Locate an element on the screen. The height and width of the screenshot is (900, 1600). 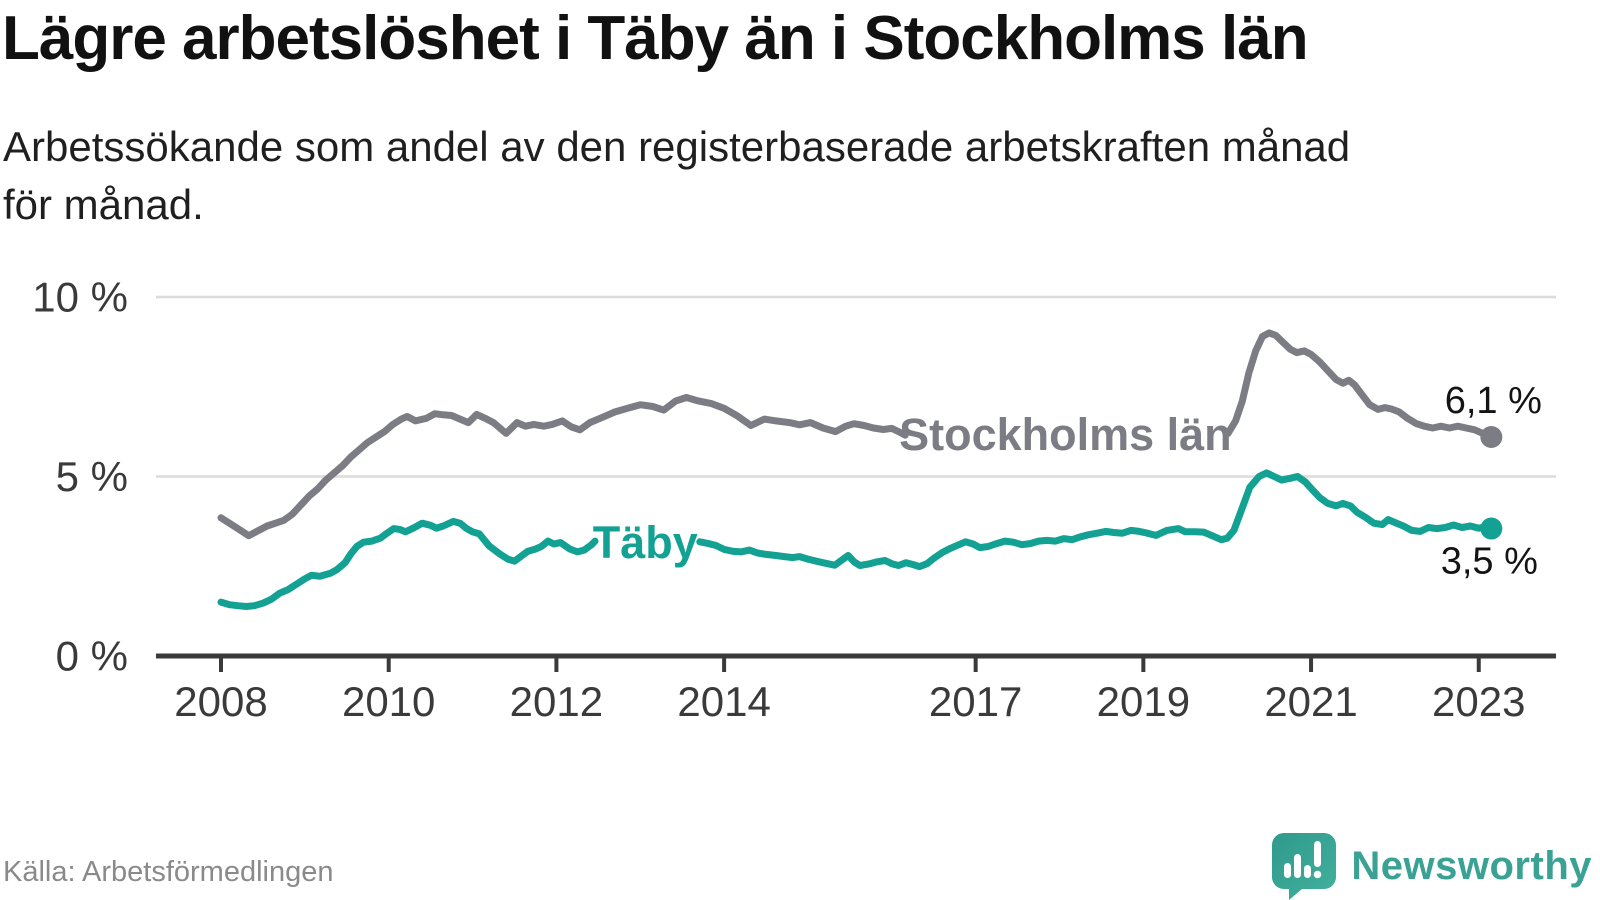
logo-exclamation-bar is located at coordinates (1318, 854).